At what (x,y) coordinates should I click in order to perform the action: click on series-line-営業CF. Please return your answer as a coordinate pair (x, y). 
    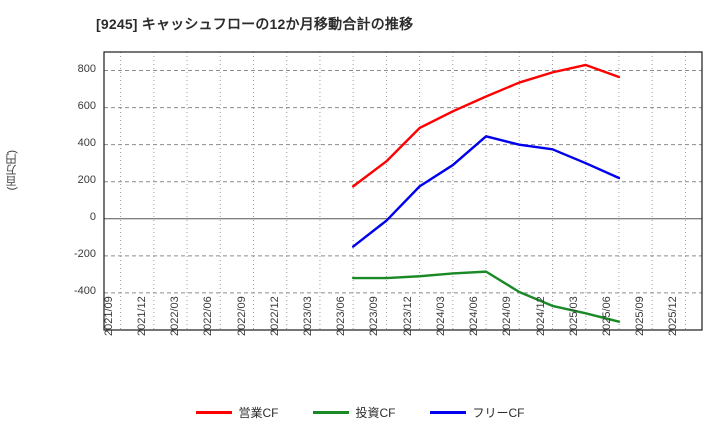
    Looking at the image, I should click on (486, 125).